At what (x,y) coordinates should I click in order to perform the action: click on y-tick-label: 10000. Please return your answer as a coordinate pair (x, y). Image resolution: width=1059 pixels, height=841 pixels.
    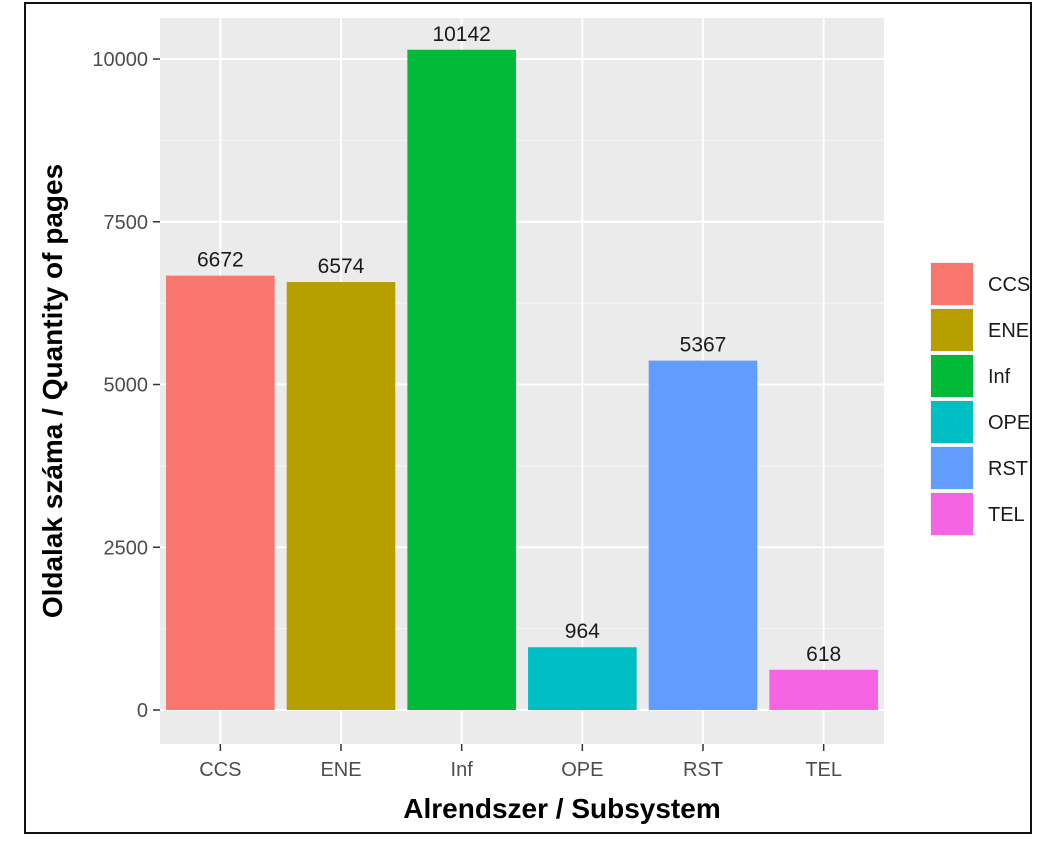
    Looking at the image, I should click on (120, 60).